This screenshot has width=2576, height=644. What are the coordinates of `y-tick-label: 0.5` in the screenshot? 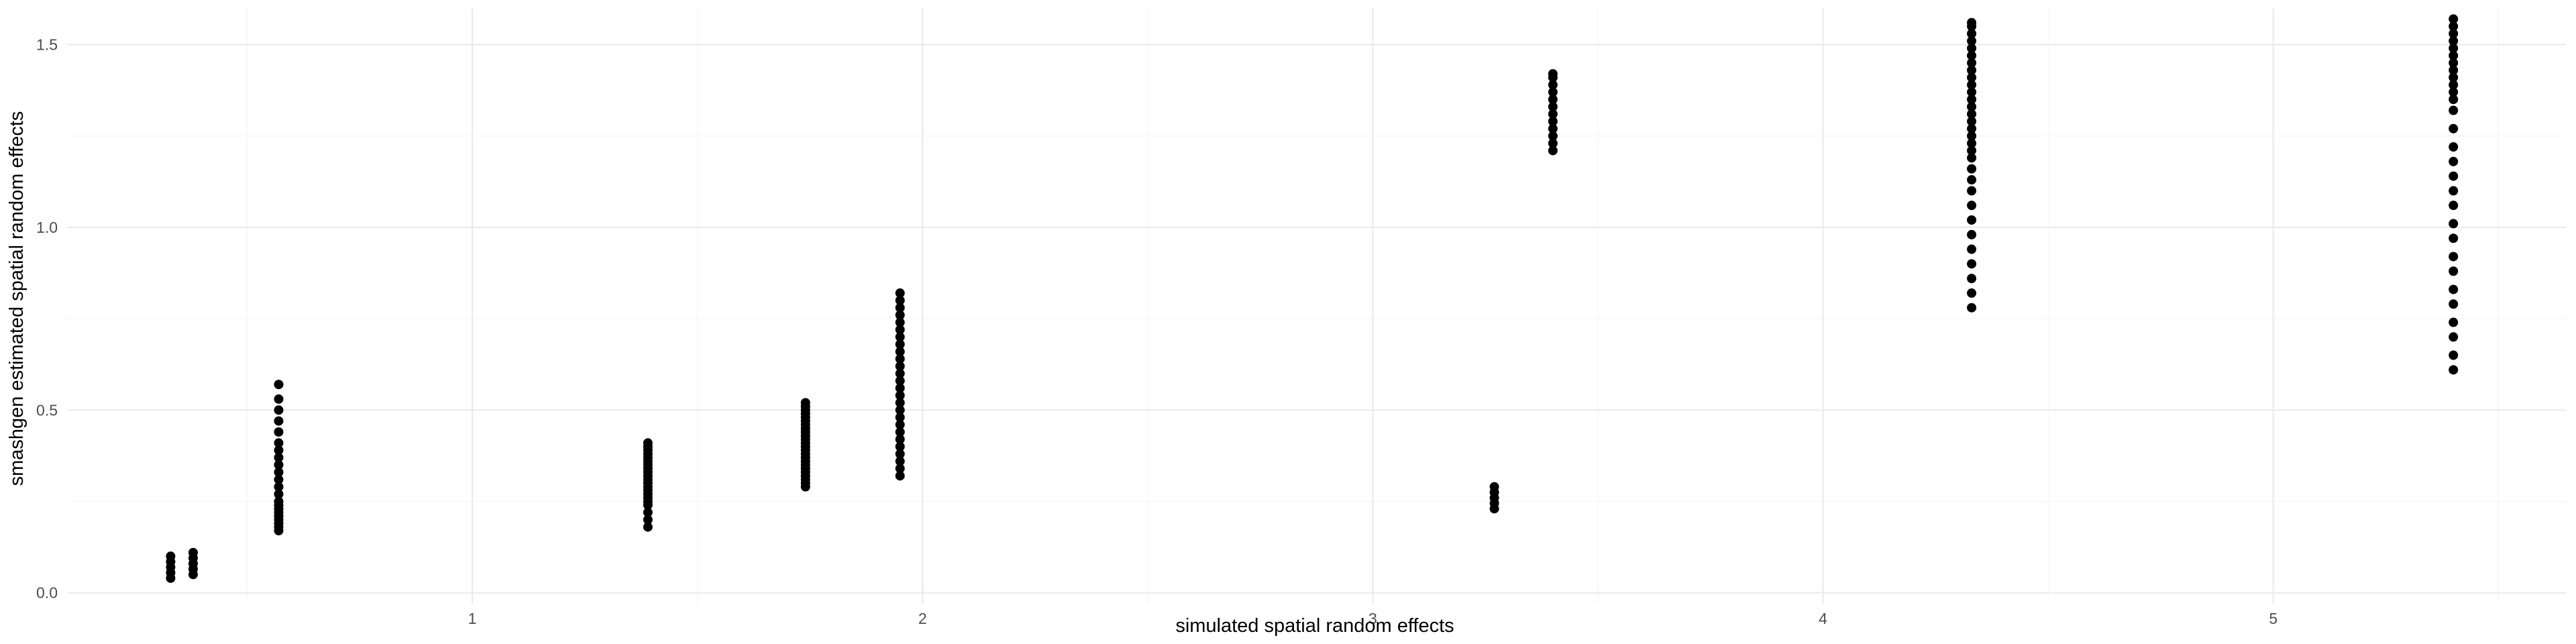 It's located at (47, 410).